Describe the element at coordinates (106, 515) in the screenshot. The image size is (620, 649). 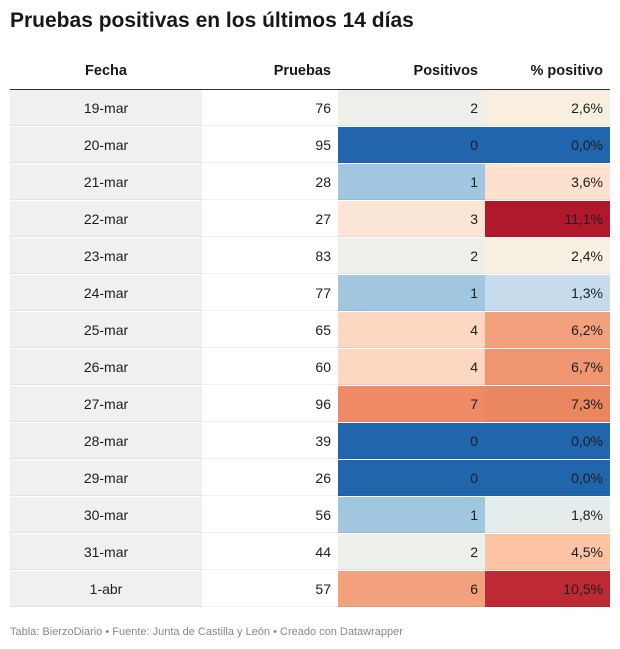
I see `cell-fecha: 30-mar` at that location.